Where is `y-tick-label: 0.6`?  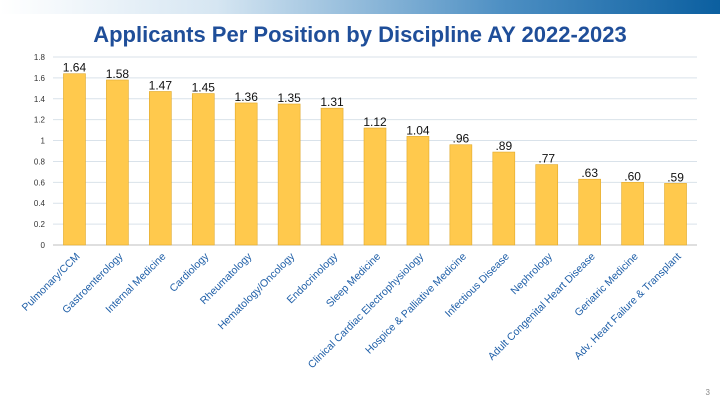
y-tick-label: 0.6 is located at coordinates (40, 182).